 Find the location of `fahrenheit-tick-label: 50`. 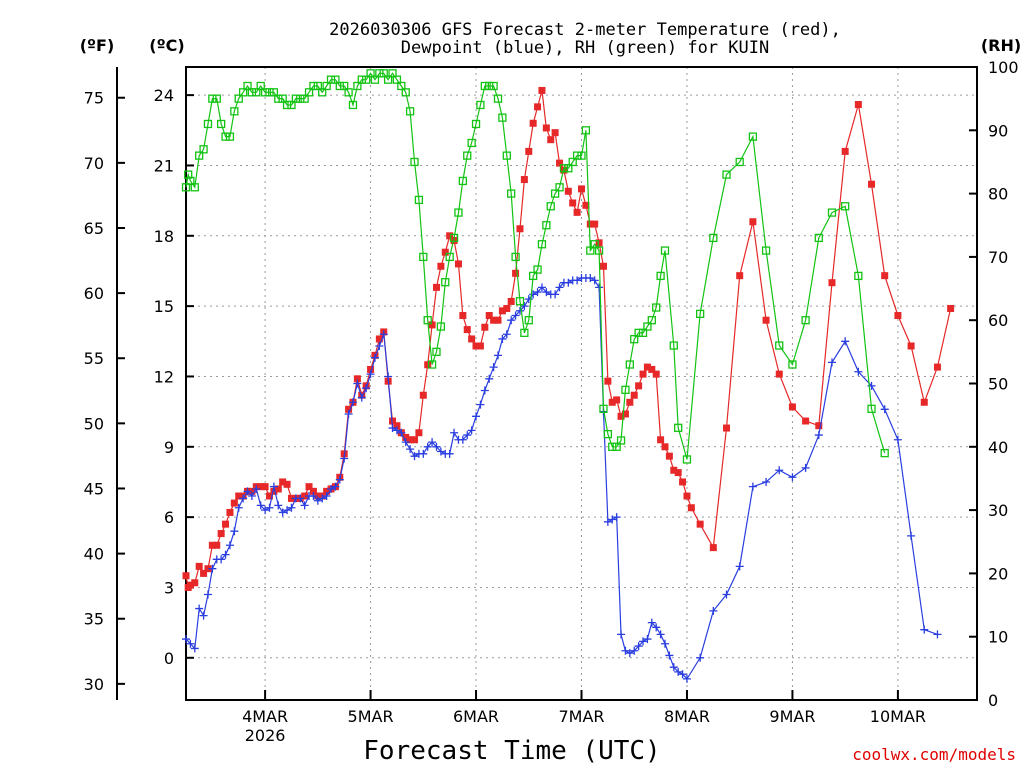

fahrenheit-tick-label: 50 is located at coordinates (94, 423).